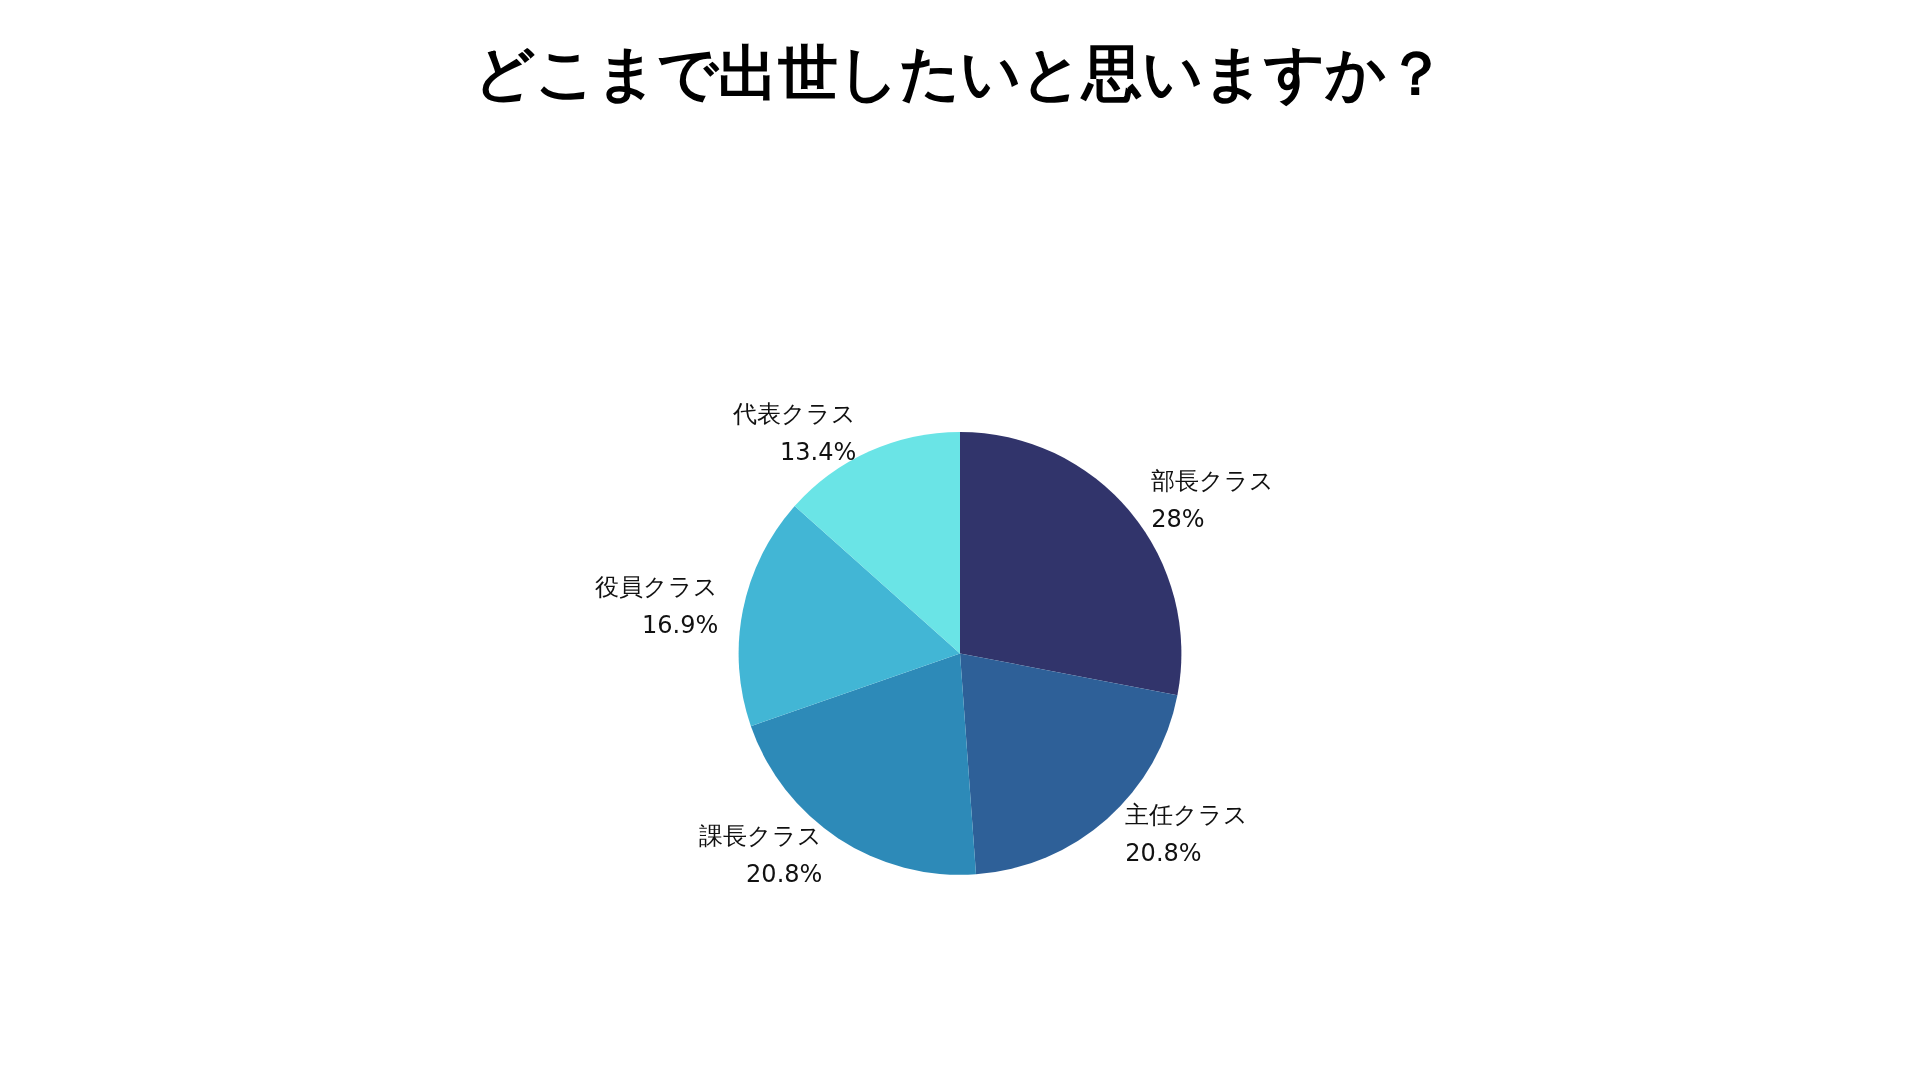 This screenshot has height=1080, width=1920. What do you see at coordinates (680, 625) in the screenshot?
I see `data-label: 16.9%` at bounding box center [680, 625].